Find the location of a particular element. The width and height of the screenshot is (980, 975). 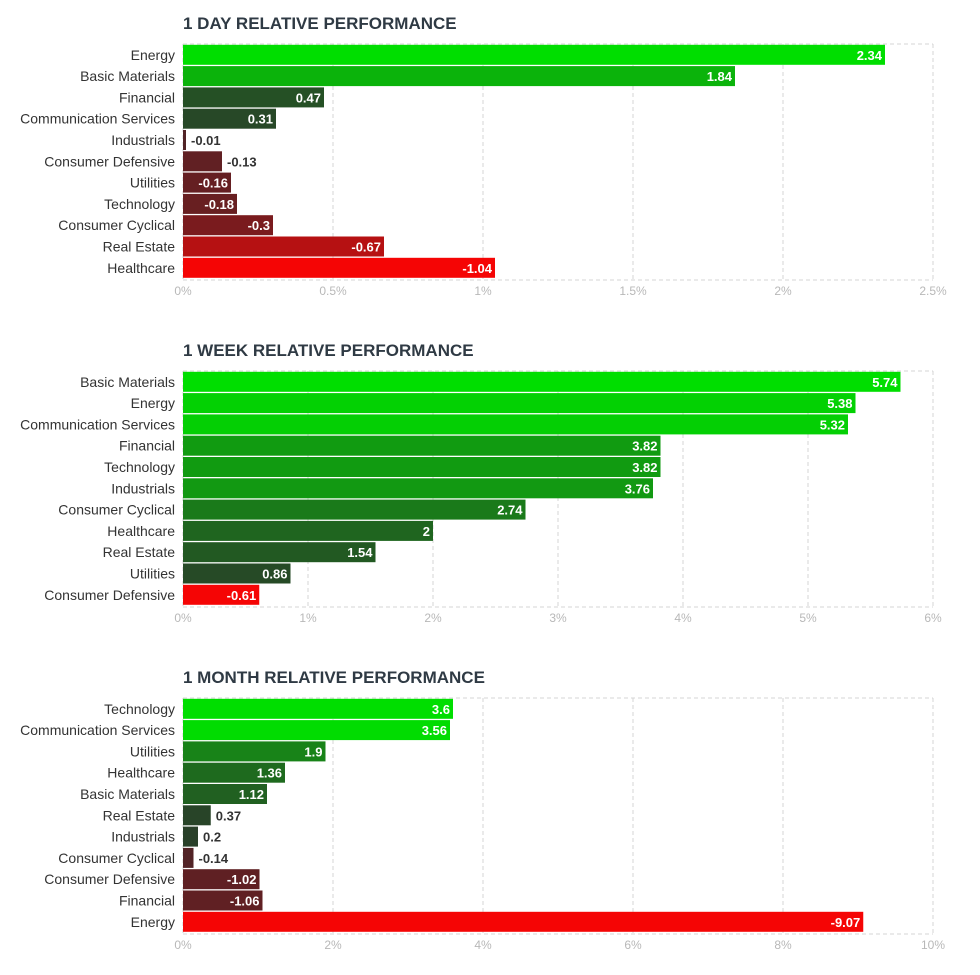

value-label: -0.01 is located at coordinates (206, 140).